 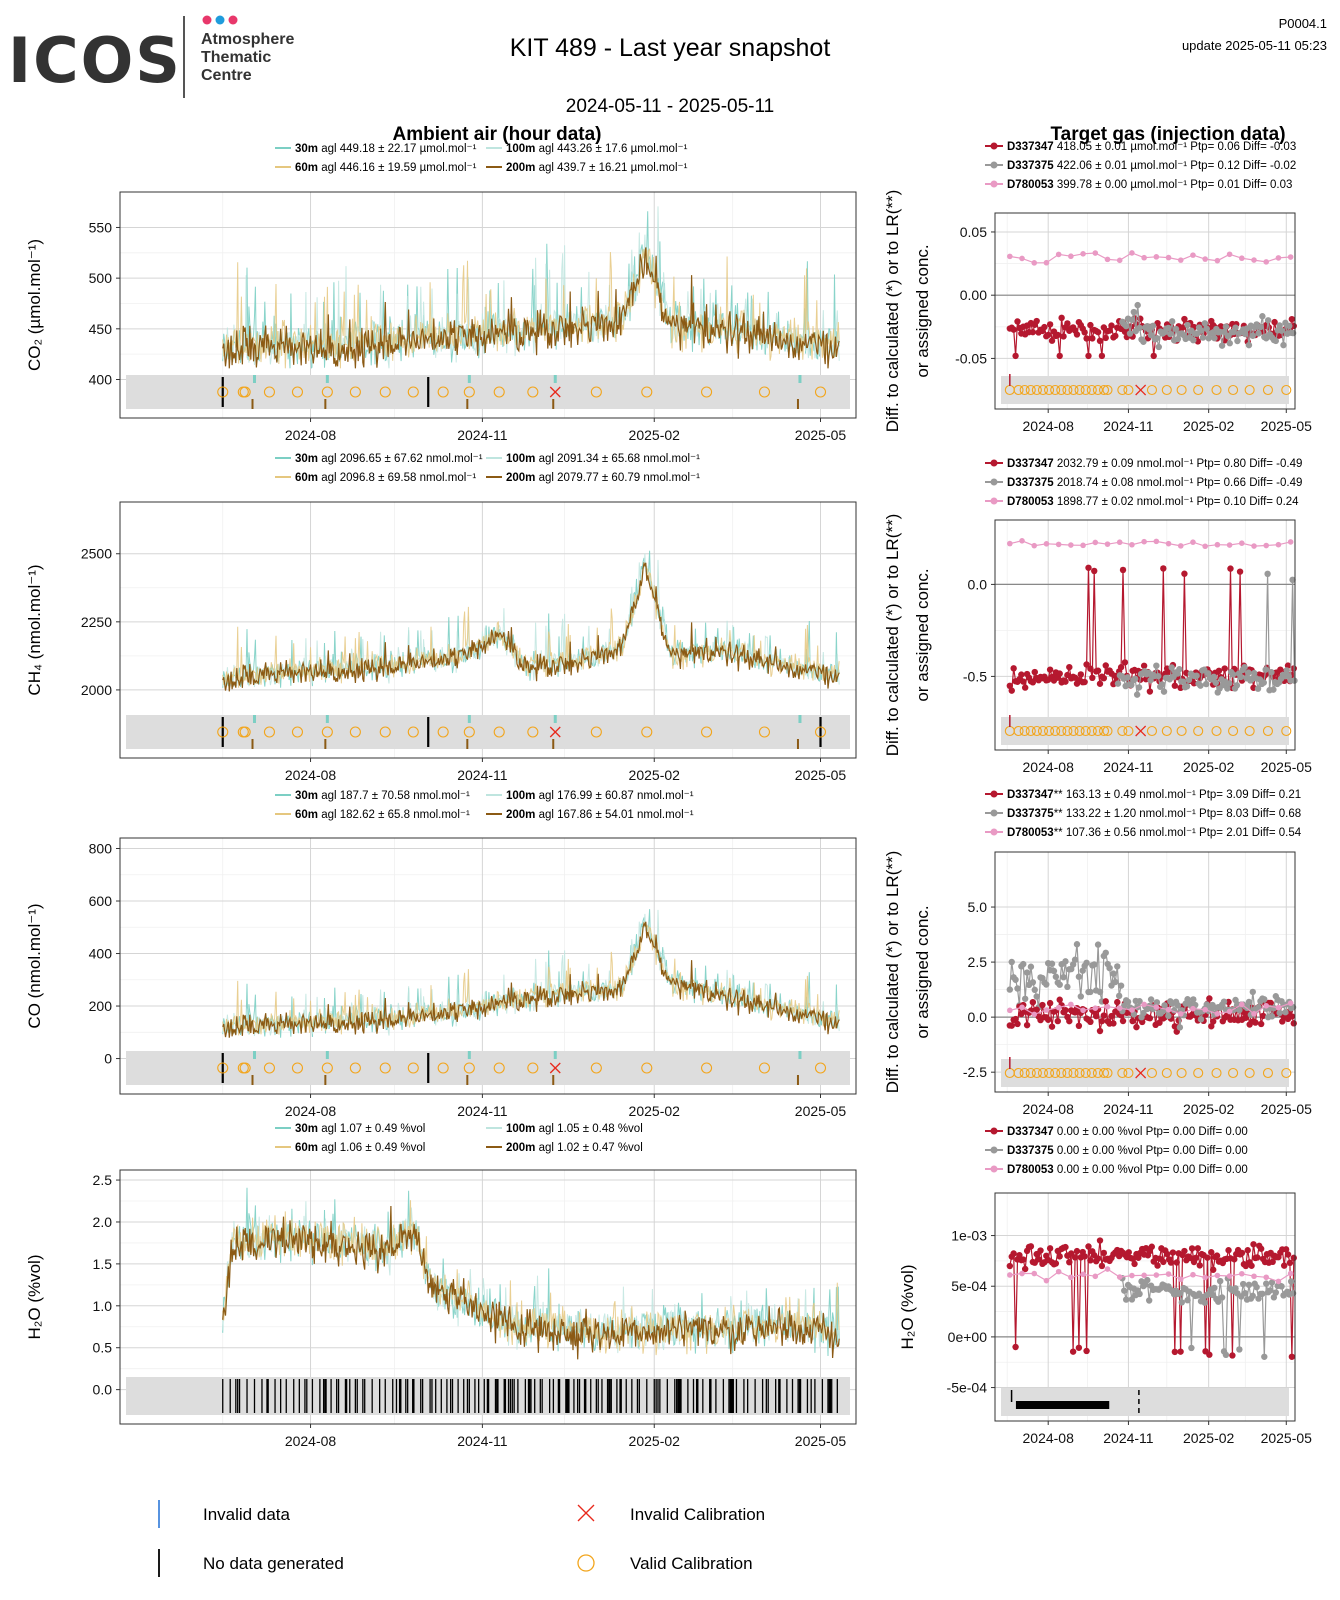 What do you see at coordinates (555, 732) in the screenshot?
I see `invalid-calibration-marker` at bounding box center [555, 732].